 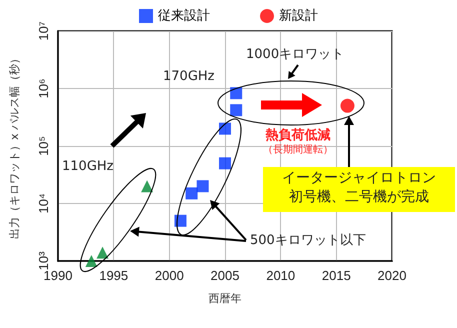 What do you see at coordinates (359, 178) in the screenshot?
I see `annotation: イータージャイロトロン` at bounding box center [359, 178].